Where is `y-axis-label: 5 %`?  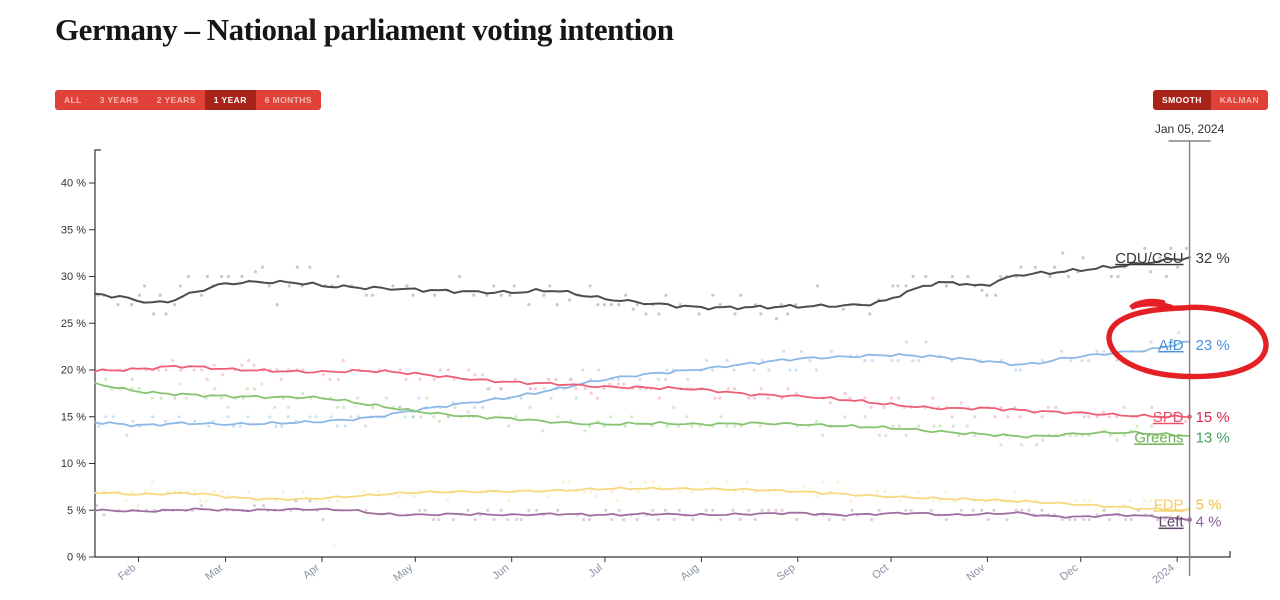 y-axis-label: 5 % is located at coordinates (76, 511).